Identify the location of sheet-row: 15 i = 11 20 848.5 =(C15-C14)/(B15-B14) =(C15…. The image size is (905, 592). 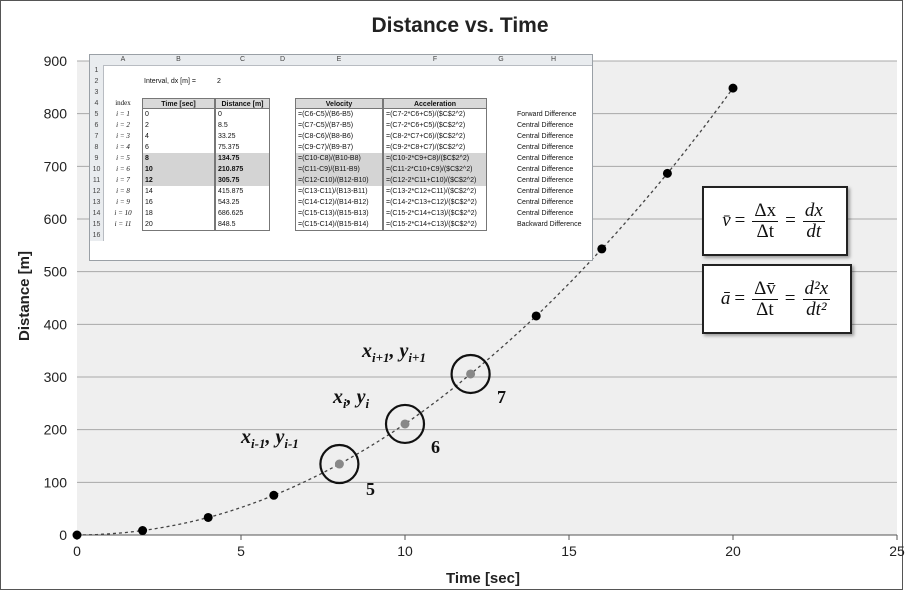
(341, 224).